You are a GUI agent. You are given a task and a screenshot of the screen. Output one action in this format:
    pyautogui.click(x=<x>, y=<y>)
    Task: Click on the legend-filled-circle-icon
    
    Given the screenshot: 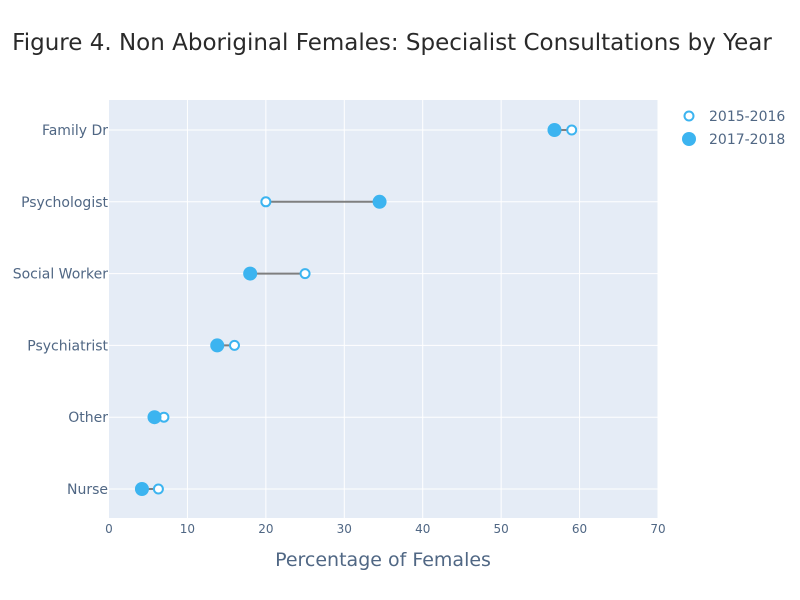 What is the action you would take?
    pyautogui.click(x=689, y=139)
    